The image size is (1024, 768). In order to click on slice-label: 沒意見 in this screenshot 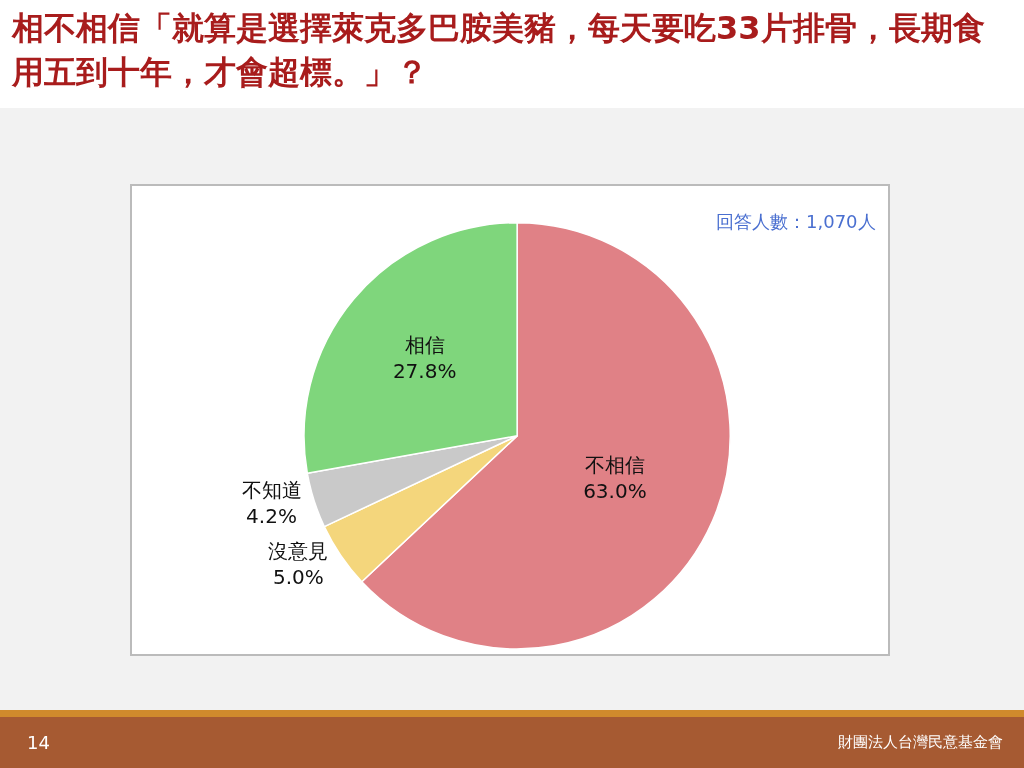, I will do `click(298, 550)`.